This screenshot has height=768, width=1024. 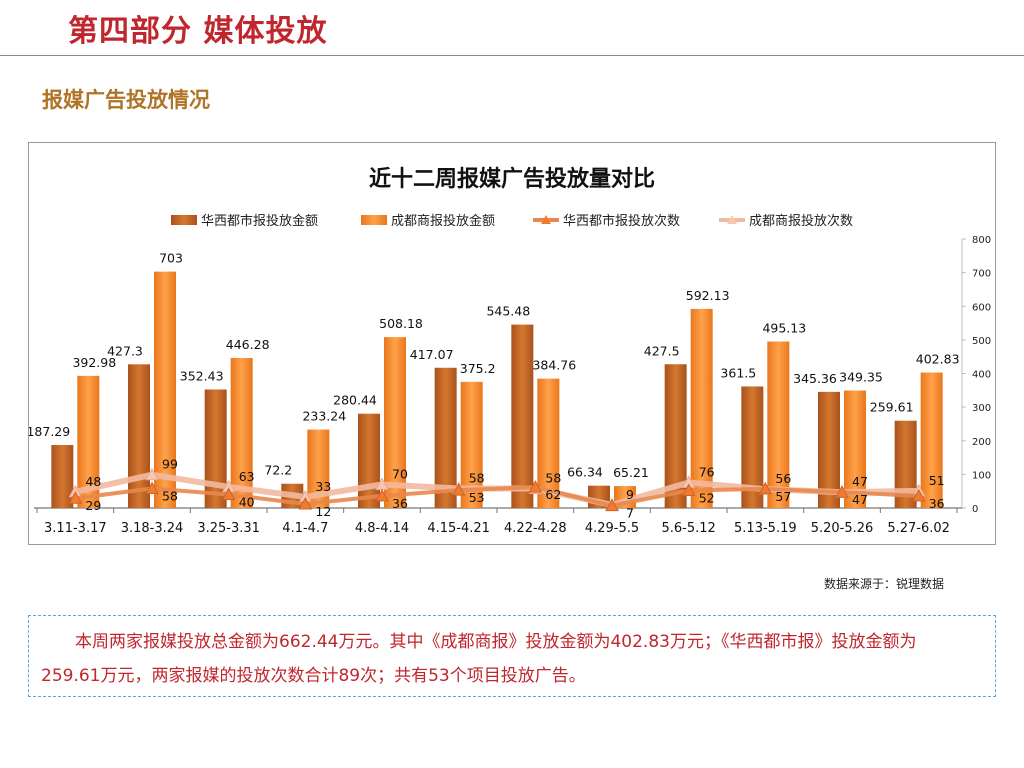 I want to click on bar-value-label: 427.5, so click(x=662, y=350).